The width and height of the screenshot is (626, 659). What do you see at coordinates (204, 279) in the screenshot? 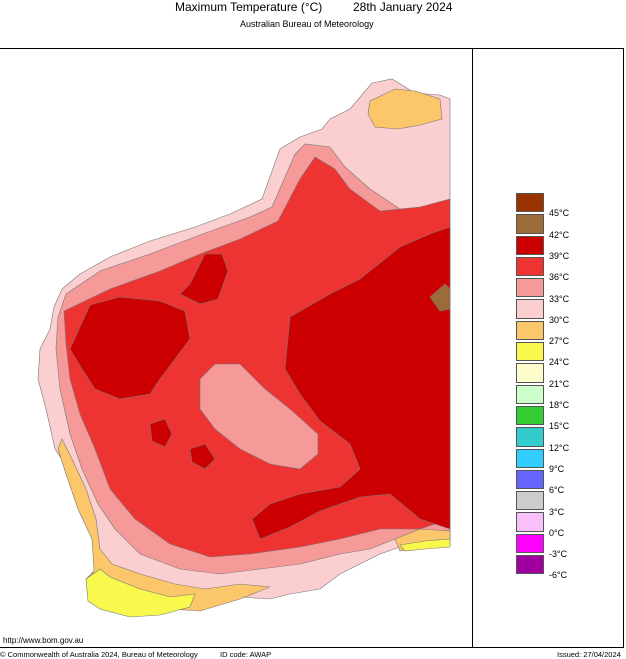
I see `region-39-42-patch-a` at bounding box center [204, 279].